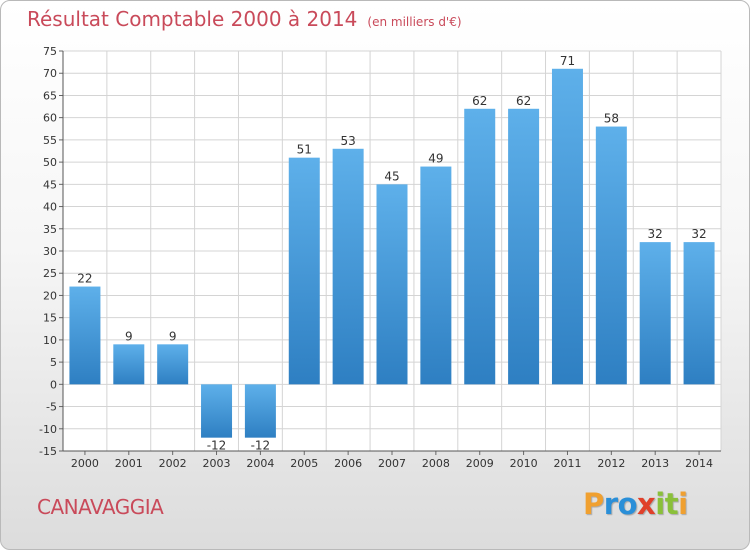  What do you see at coordinates (260, 463) in the screenshot?
I see `x-tick-label: 2004` at bounding box center [260, 463].